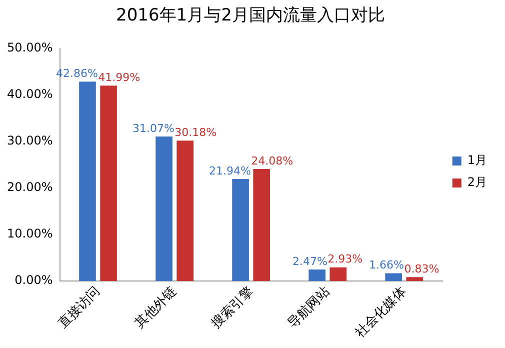  I want to click on x-tick-label: 导航网站, so click(309, 308).